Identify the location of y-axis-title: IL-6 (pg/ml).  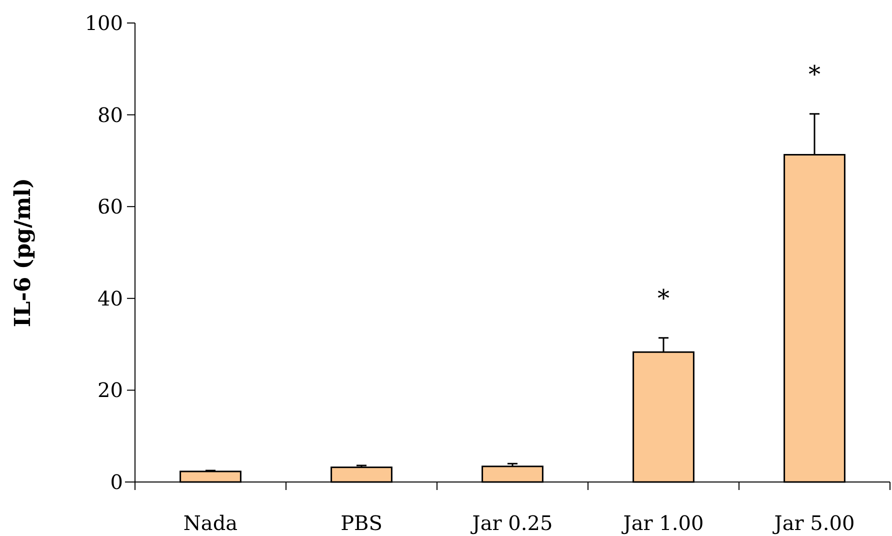
(23, 253).